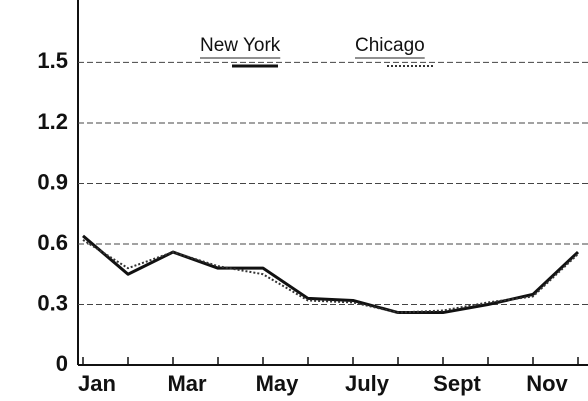 This screenshot has height=401, width=588. Describe the element at coordinates (547, 383) in the screenshot. I see `x-tick-label: Nov` at that location.